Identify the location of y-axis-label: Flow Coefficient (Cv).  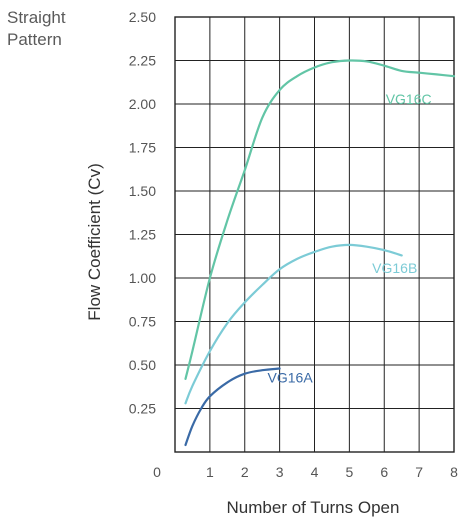
(94, 241).